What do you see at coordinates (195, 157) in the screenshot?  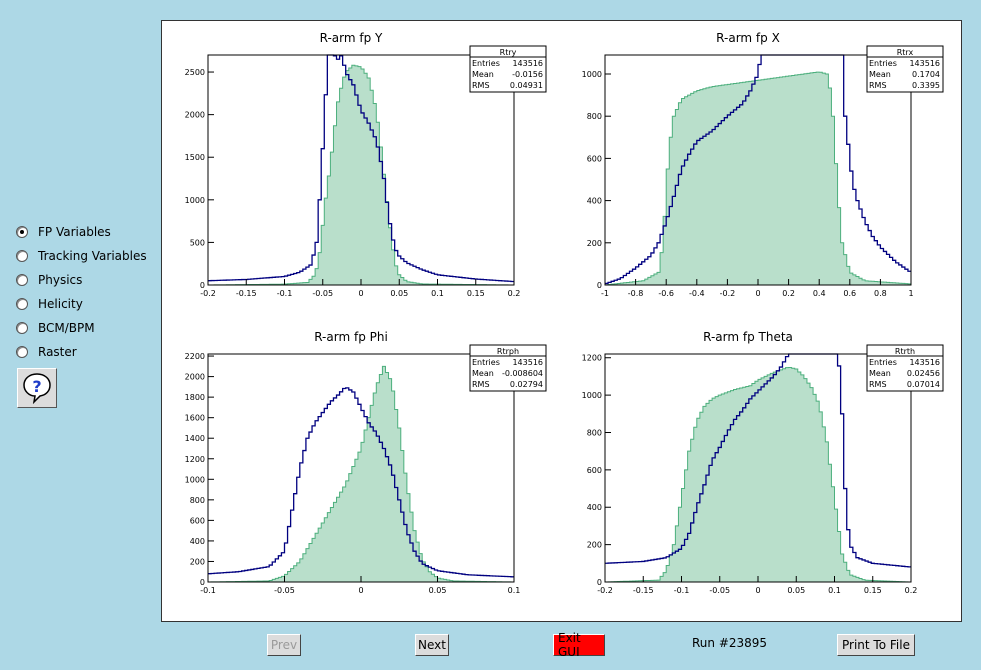 I see `y-tick-label: 1500` at bounding box center [195, 157].